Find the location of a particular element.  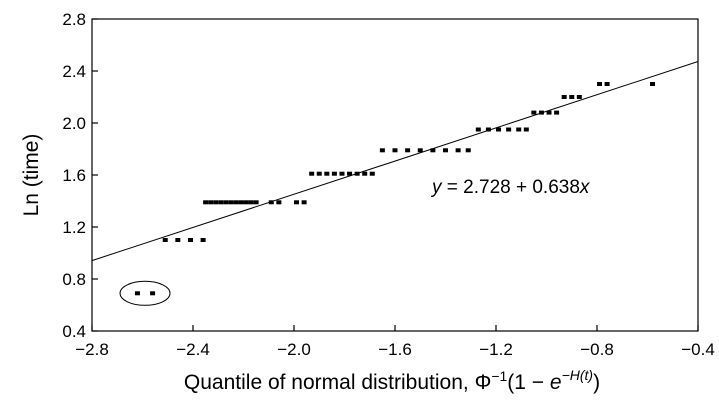

y-tick-label: 2.0 is located at coordinates (74, 123).